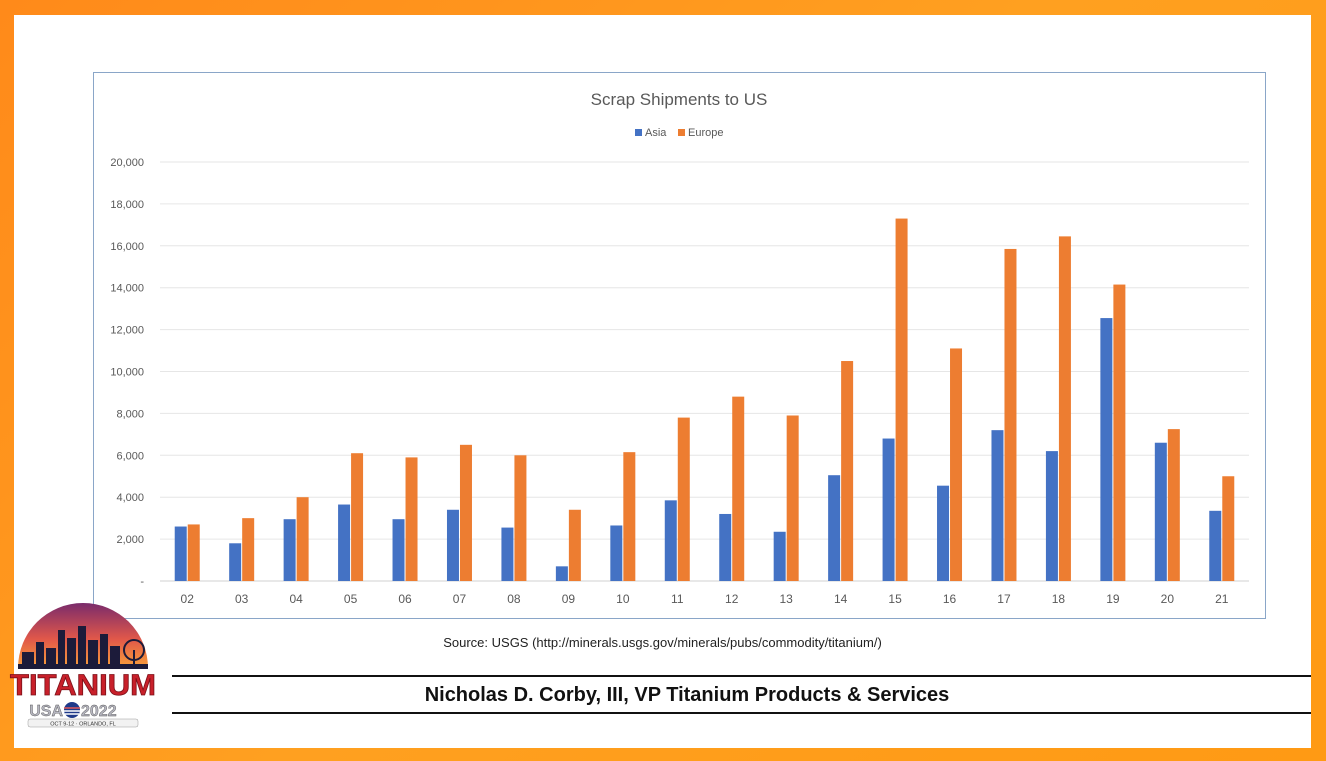  What do you see at coordinates (514, 599) in the screenshot?
I see `x-tick-label: 08` at bounding box center [514, 599].